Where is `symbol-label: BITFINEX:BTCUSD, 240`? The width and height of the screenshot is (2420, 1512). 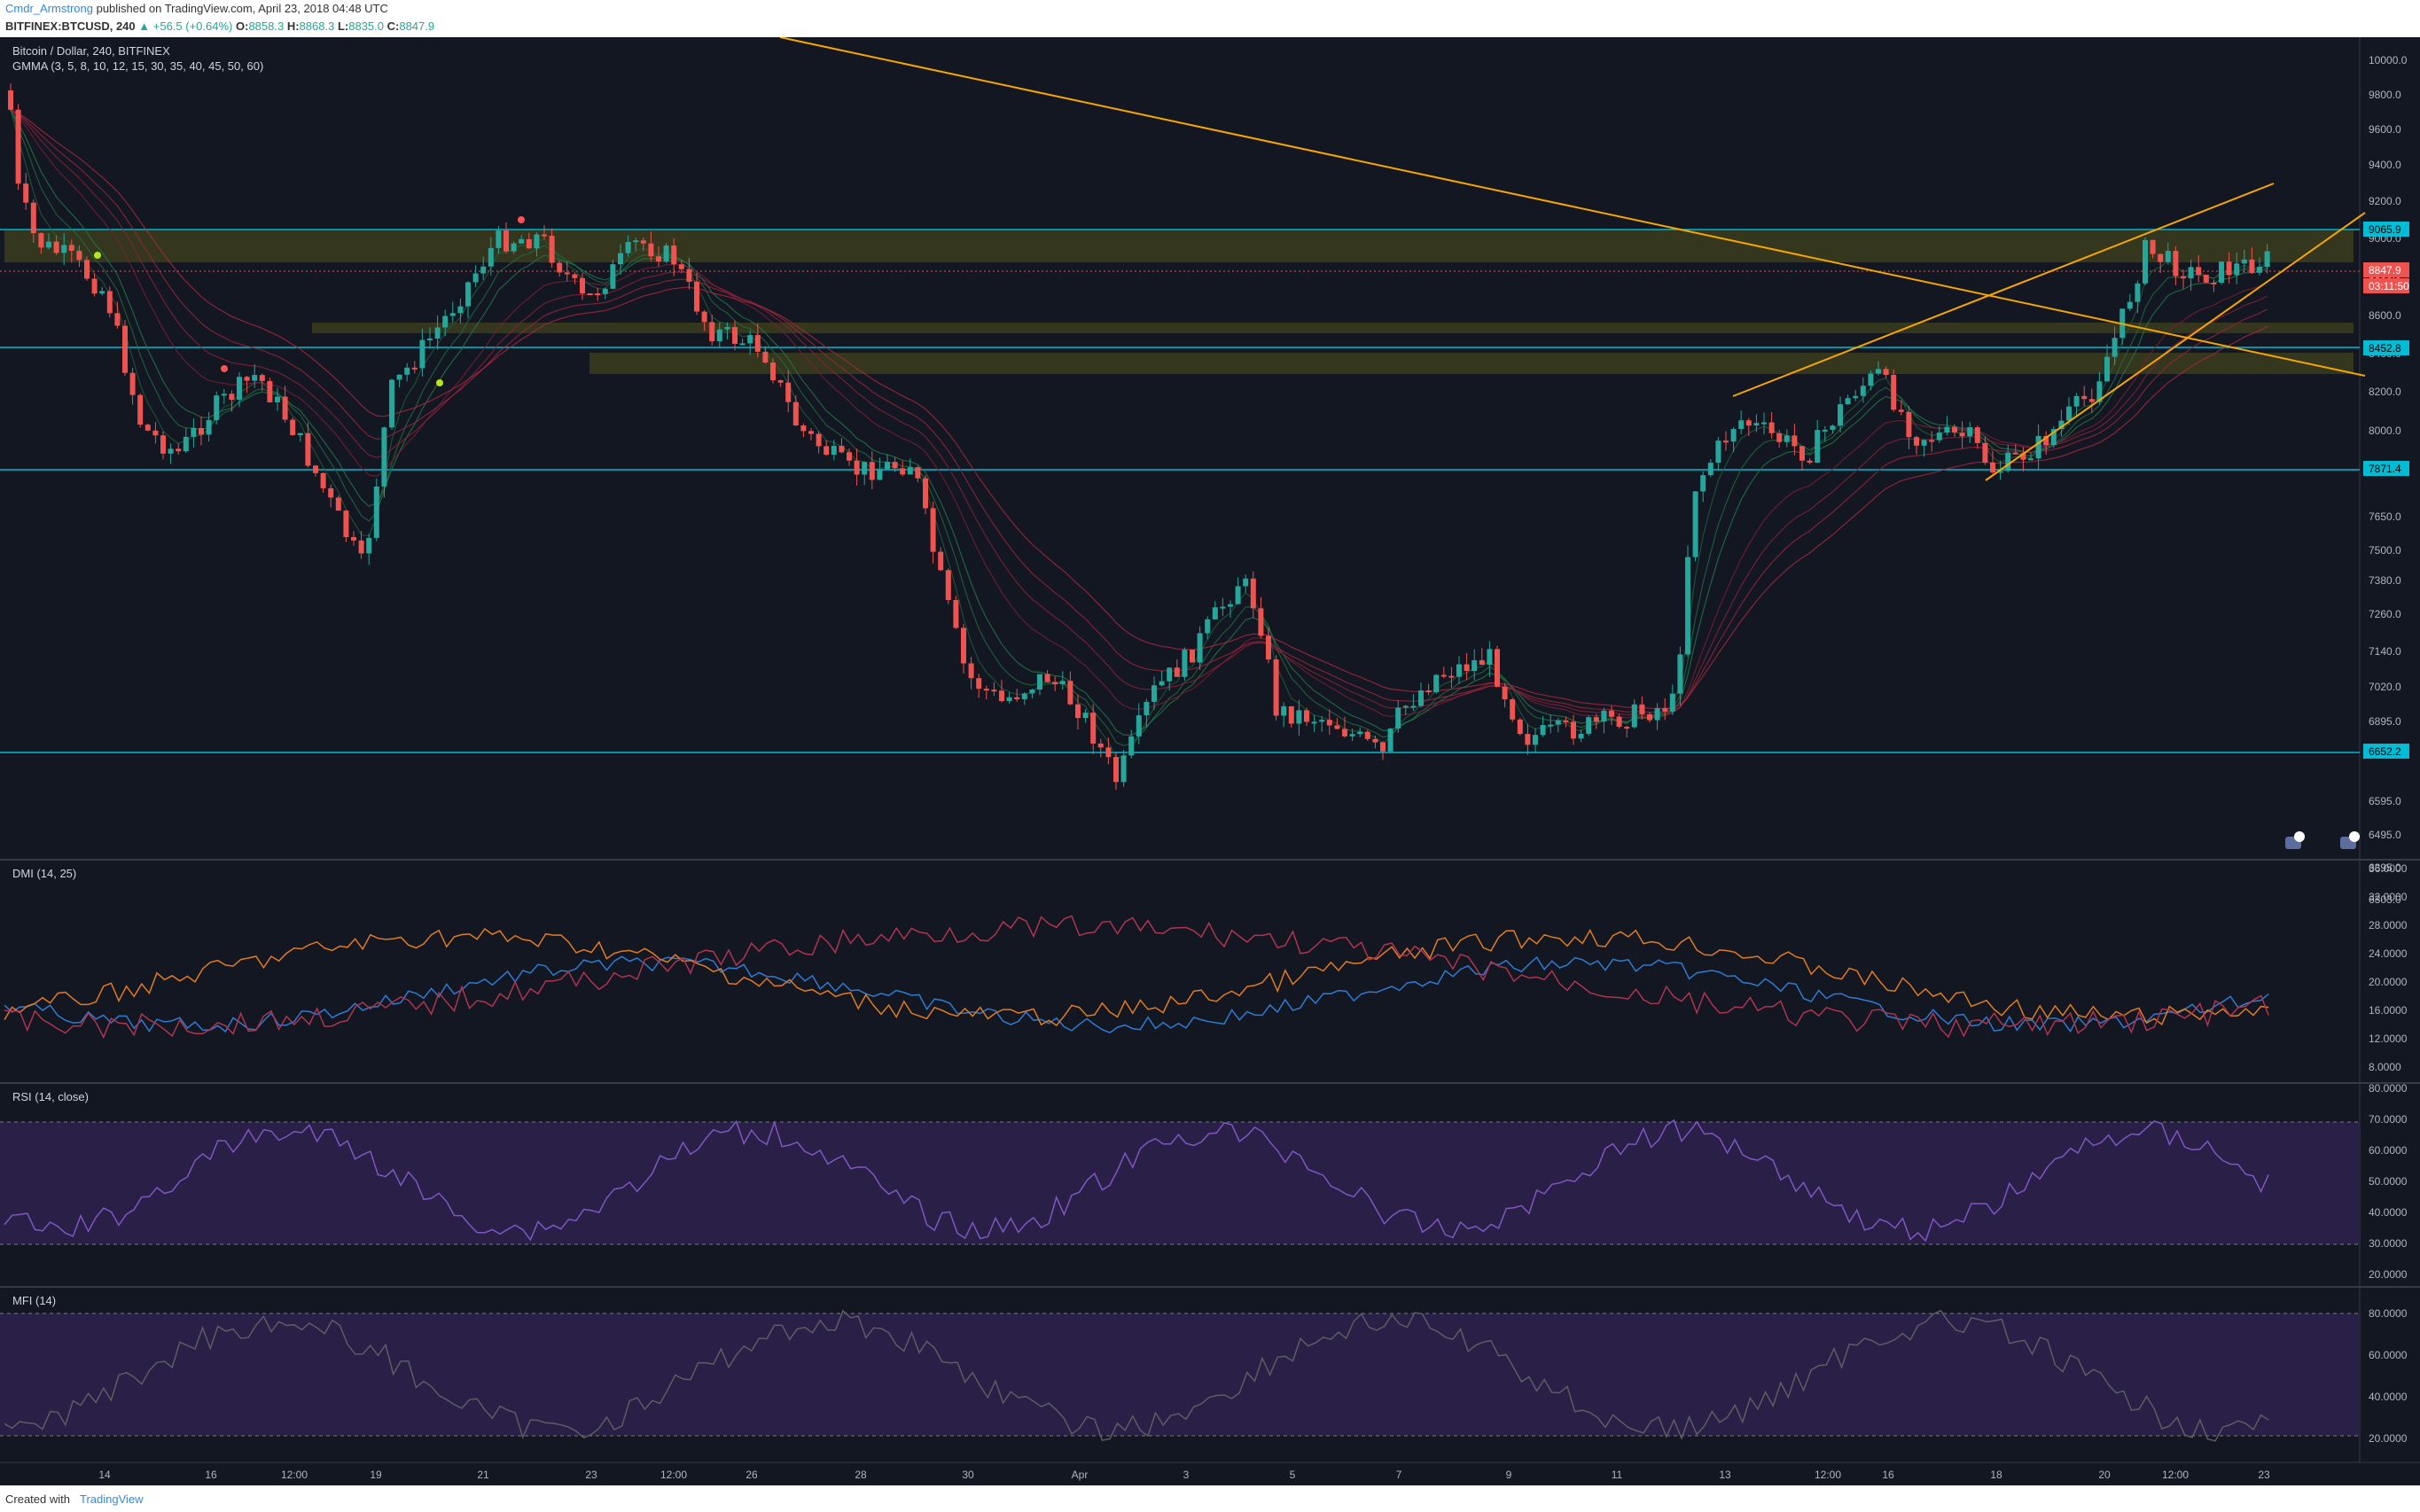
symbol-label: BITFINEX:BTCUSD, 240 is located at coordinates (70, 26).